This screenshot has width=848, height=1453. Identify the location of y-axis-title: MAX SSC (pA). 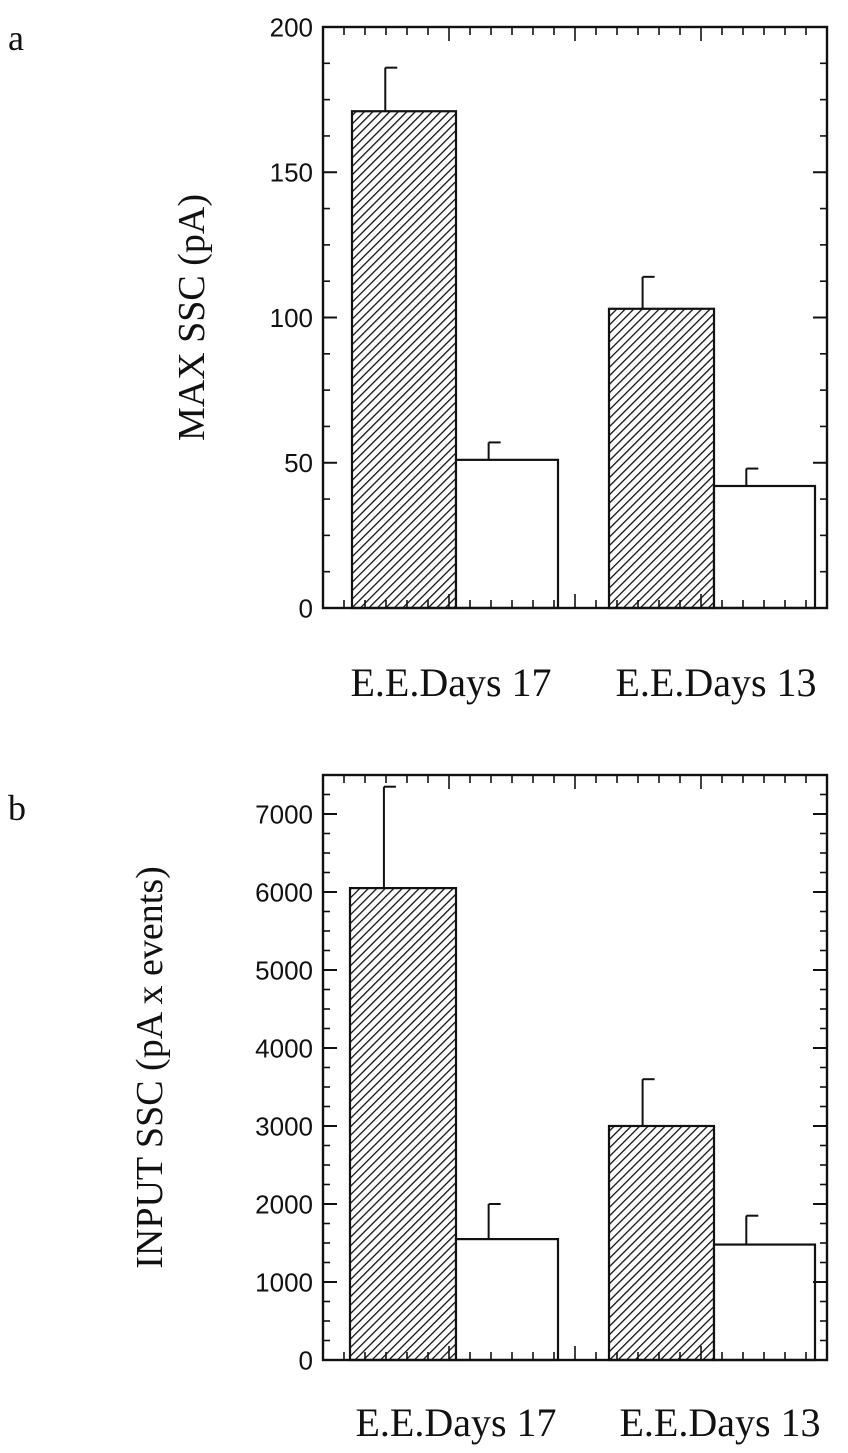
(192, 317).